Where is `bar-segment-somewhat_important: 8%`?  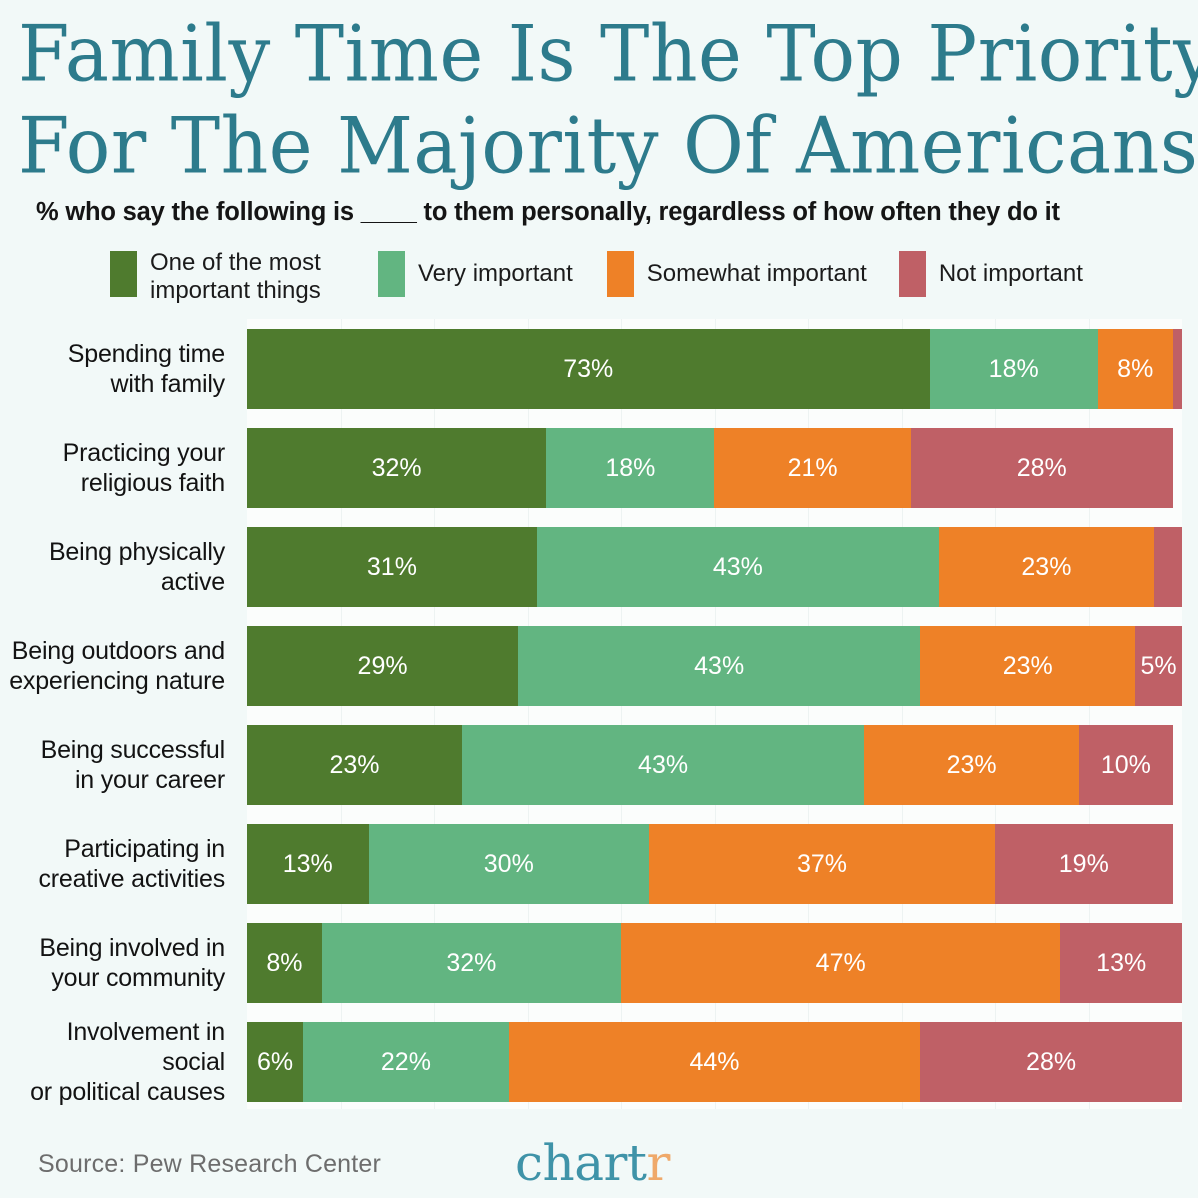
bar-segment-somewhat_important: 8% is located at coordinates (1135, 369).